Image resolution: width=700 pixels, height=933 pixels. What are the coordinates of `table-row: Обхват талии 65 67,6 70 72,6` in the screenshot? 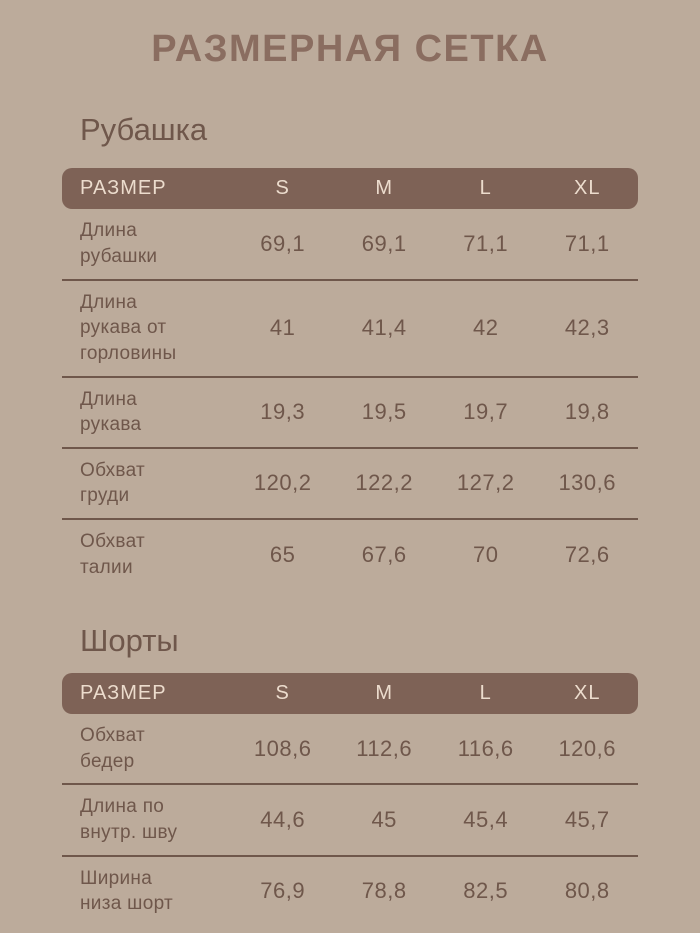 It's located at (350, 554).